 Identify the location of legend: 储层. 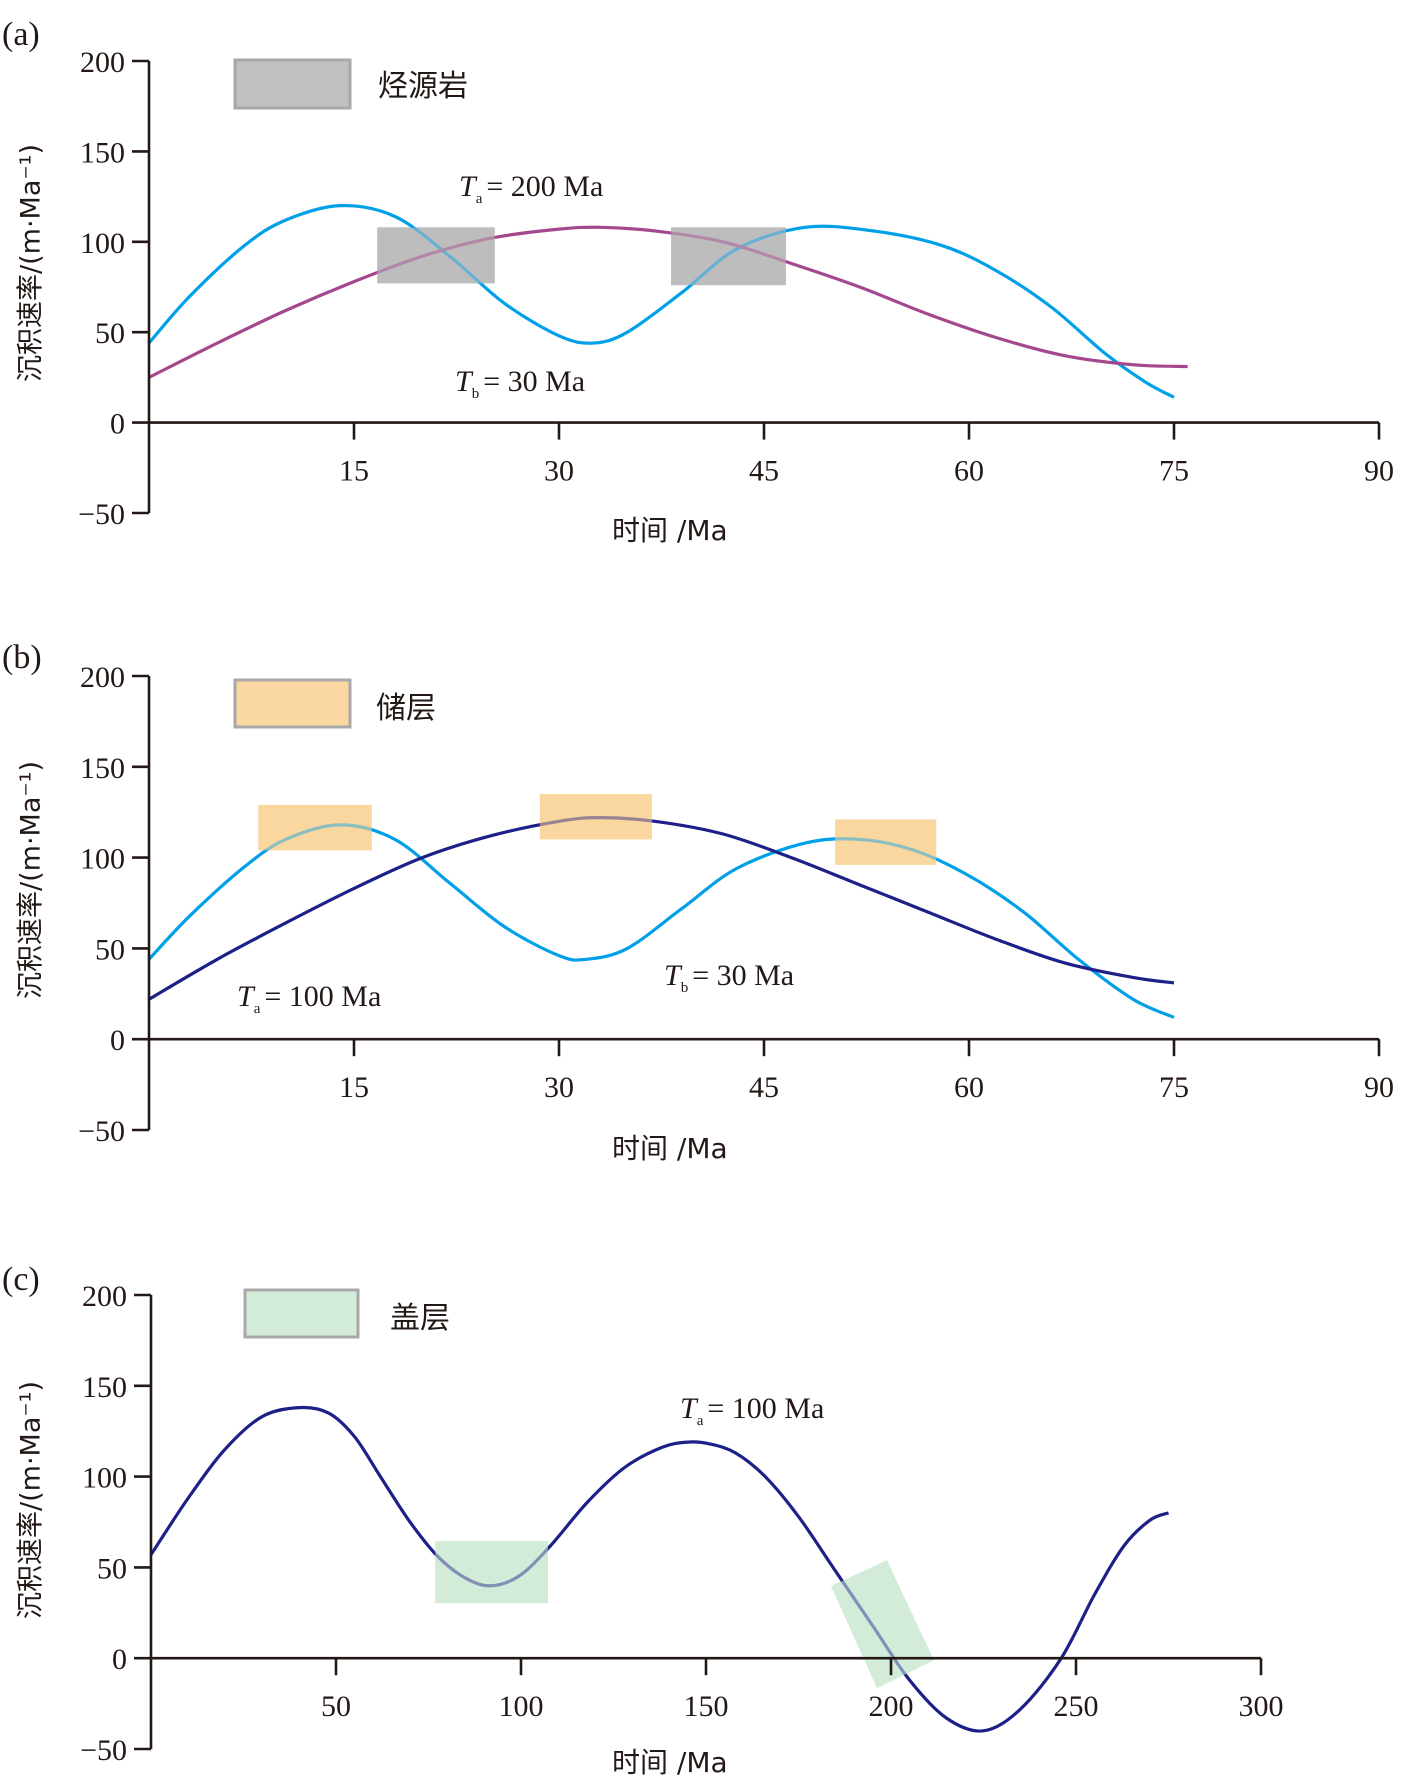
(334, 703).